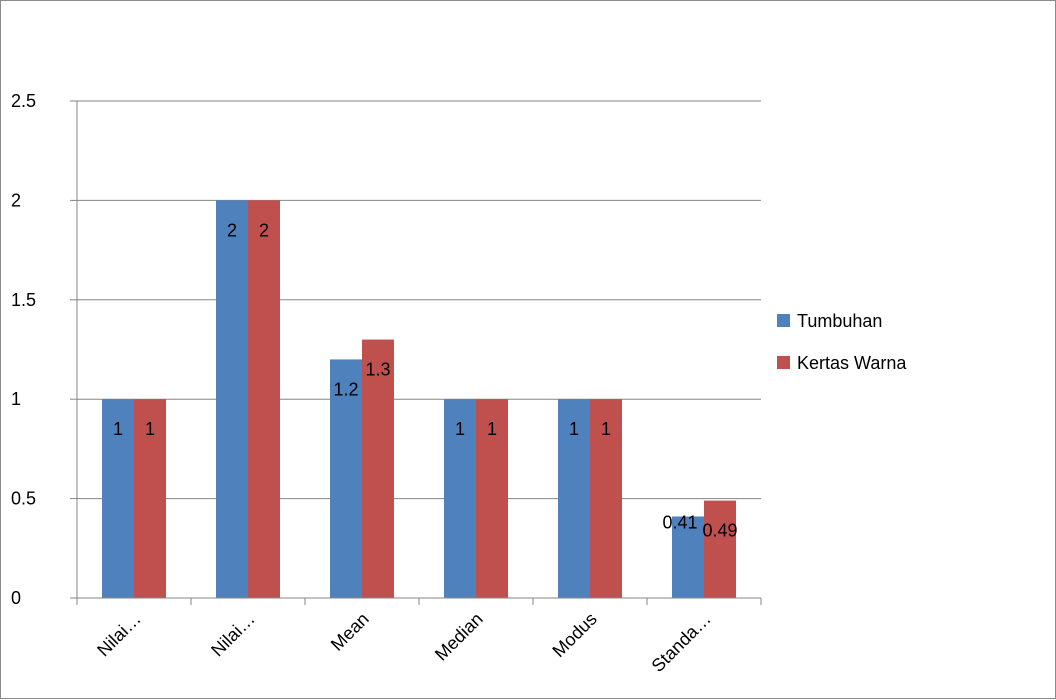 The width and height of the screenshot is (1056, 700). I want to click on legend-label: Kertas Warna, so click(852, 363).